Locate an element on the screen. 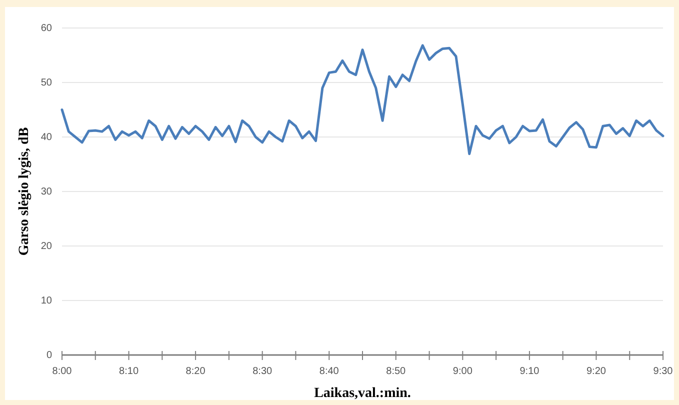 This screenshot has width=679, height=405. x-tick-label: 9:10 is located at coordinates (530, 371).